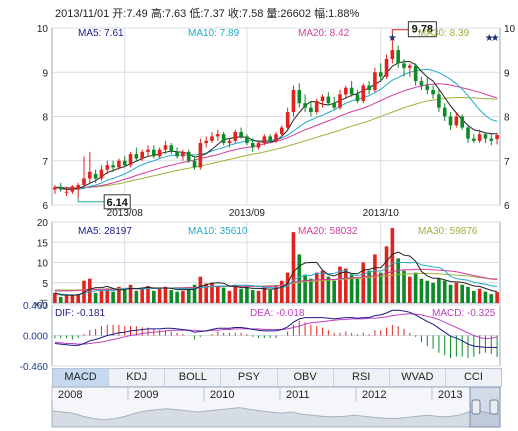 This screenshot has width=518, height=431. Describe the element at coordinates (43, 223) in the screenshot. I see `volume-tick: 20` at that location.